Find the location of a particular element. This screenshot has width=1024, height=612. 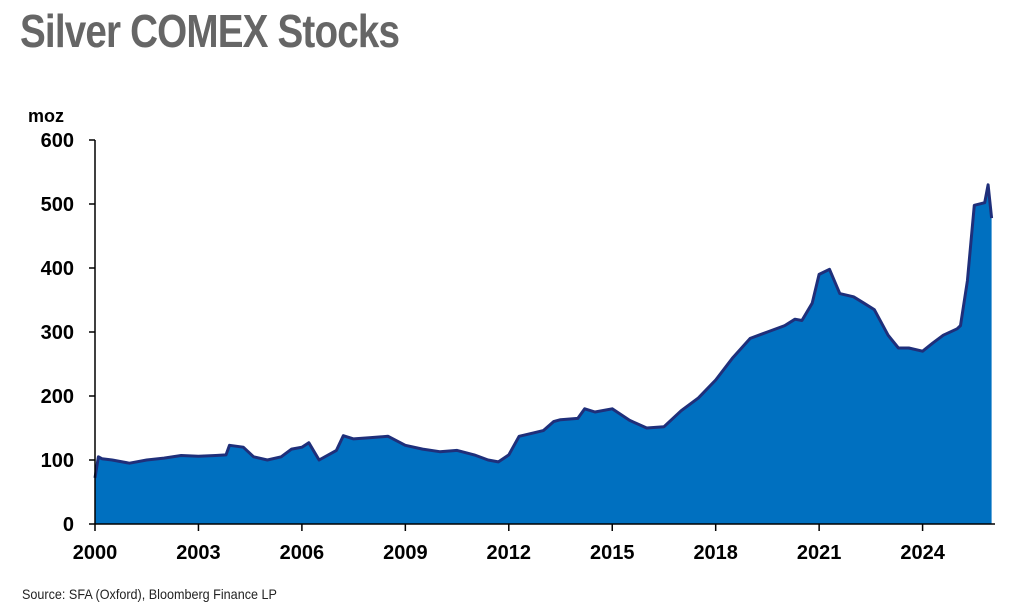

x-tick-label: 2021 is located at coordinates (819, 553).